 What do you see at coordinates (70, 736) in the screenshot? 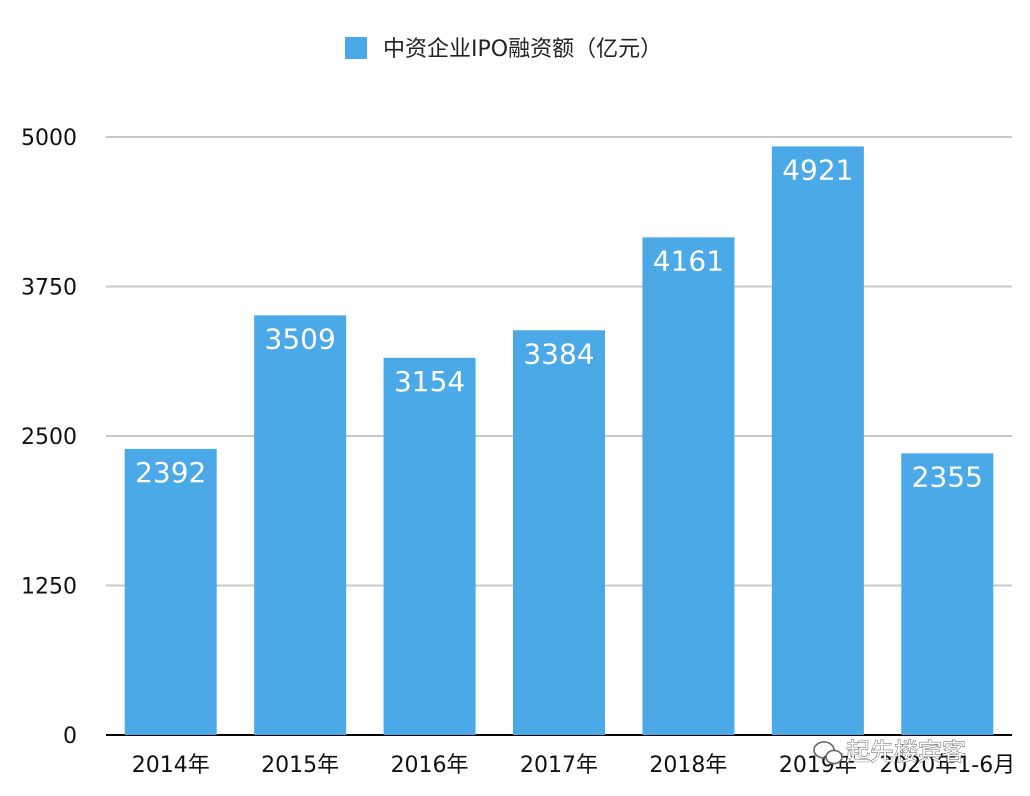
I see `y-tick-label: 0` at bounding box center [70, 736].